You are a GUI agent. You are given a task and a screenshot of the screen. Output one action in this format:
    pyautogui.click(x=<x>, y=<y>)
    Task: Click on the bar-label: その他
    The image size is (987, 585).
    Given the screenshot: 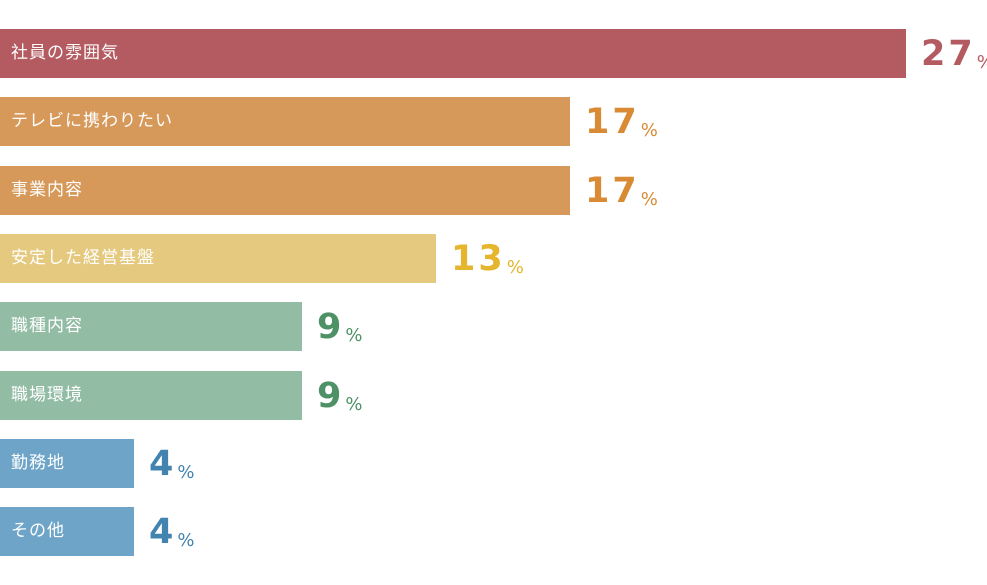 What is the action you would take?
    pyautogui.click(x=38, y=531)
    